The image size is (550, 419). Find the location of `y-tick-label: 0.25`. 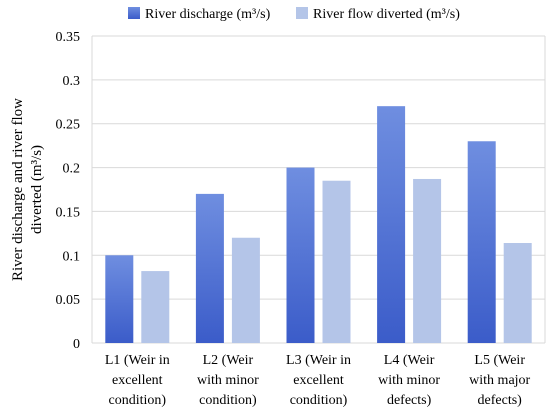

y-tick-label: 0.25 is located at coordinates (68, 125).